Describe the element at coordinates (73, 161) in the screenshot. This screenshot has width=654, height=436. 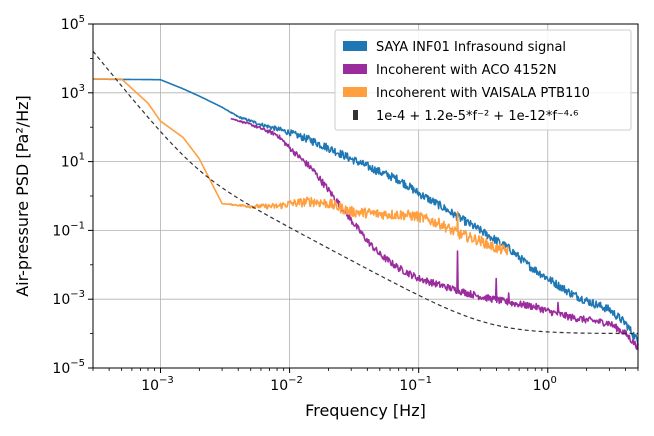
I see `y-tick-label: 10¹` at that location.